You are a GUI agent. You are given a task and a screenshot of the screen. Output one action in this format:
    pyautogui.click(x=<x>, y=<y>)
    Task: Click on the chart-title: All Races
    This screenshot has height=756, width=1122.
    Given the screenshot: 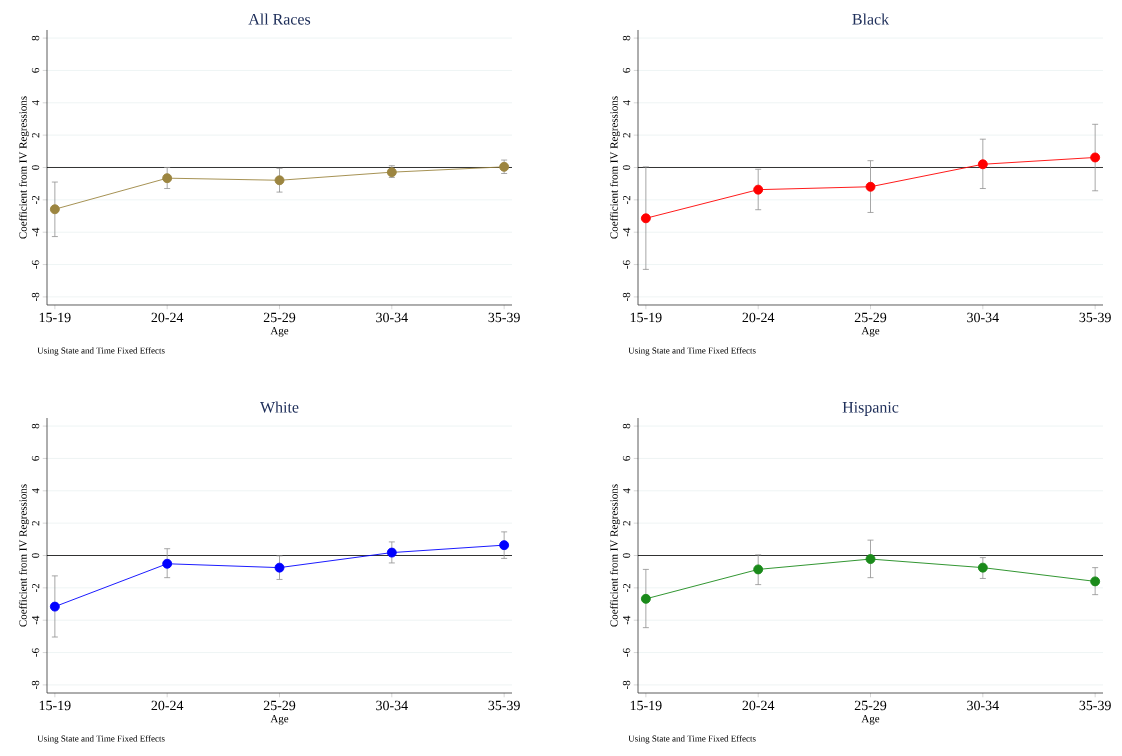 What is the action you would take?
    pyautogui.click(x=279, y=19)
    